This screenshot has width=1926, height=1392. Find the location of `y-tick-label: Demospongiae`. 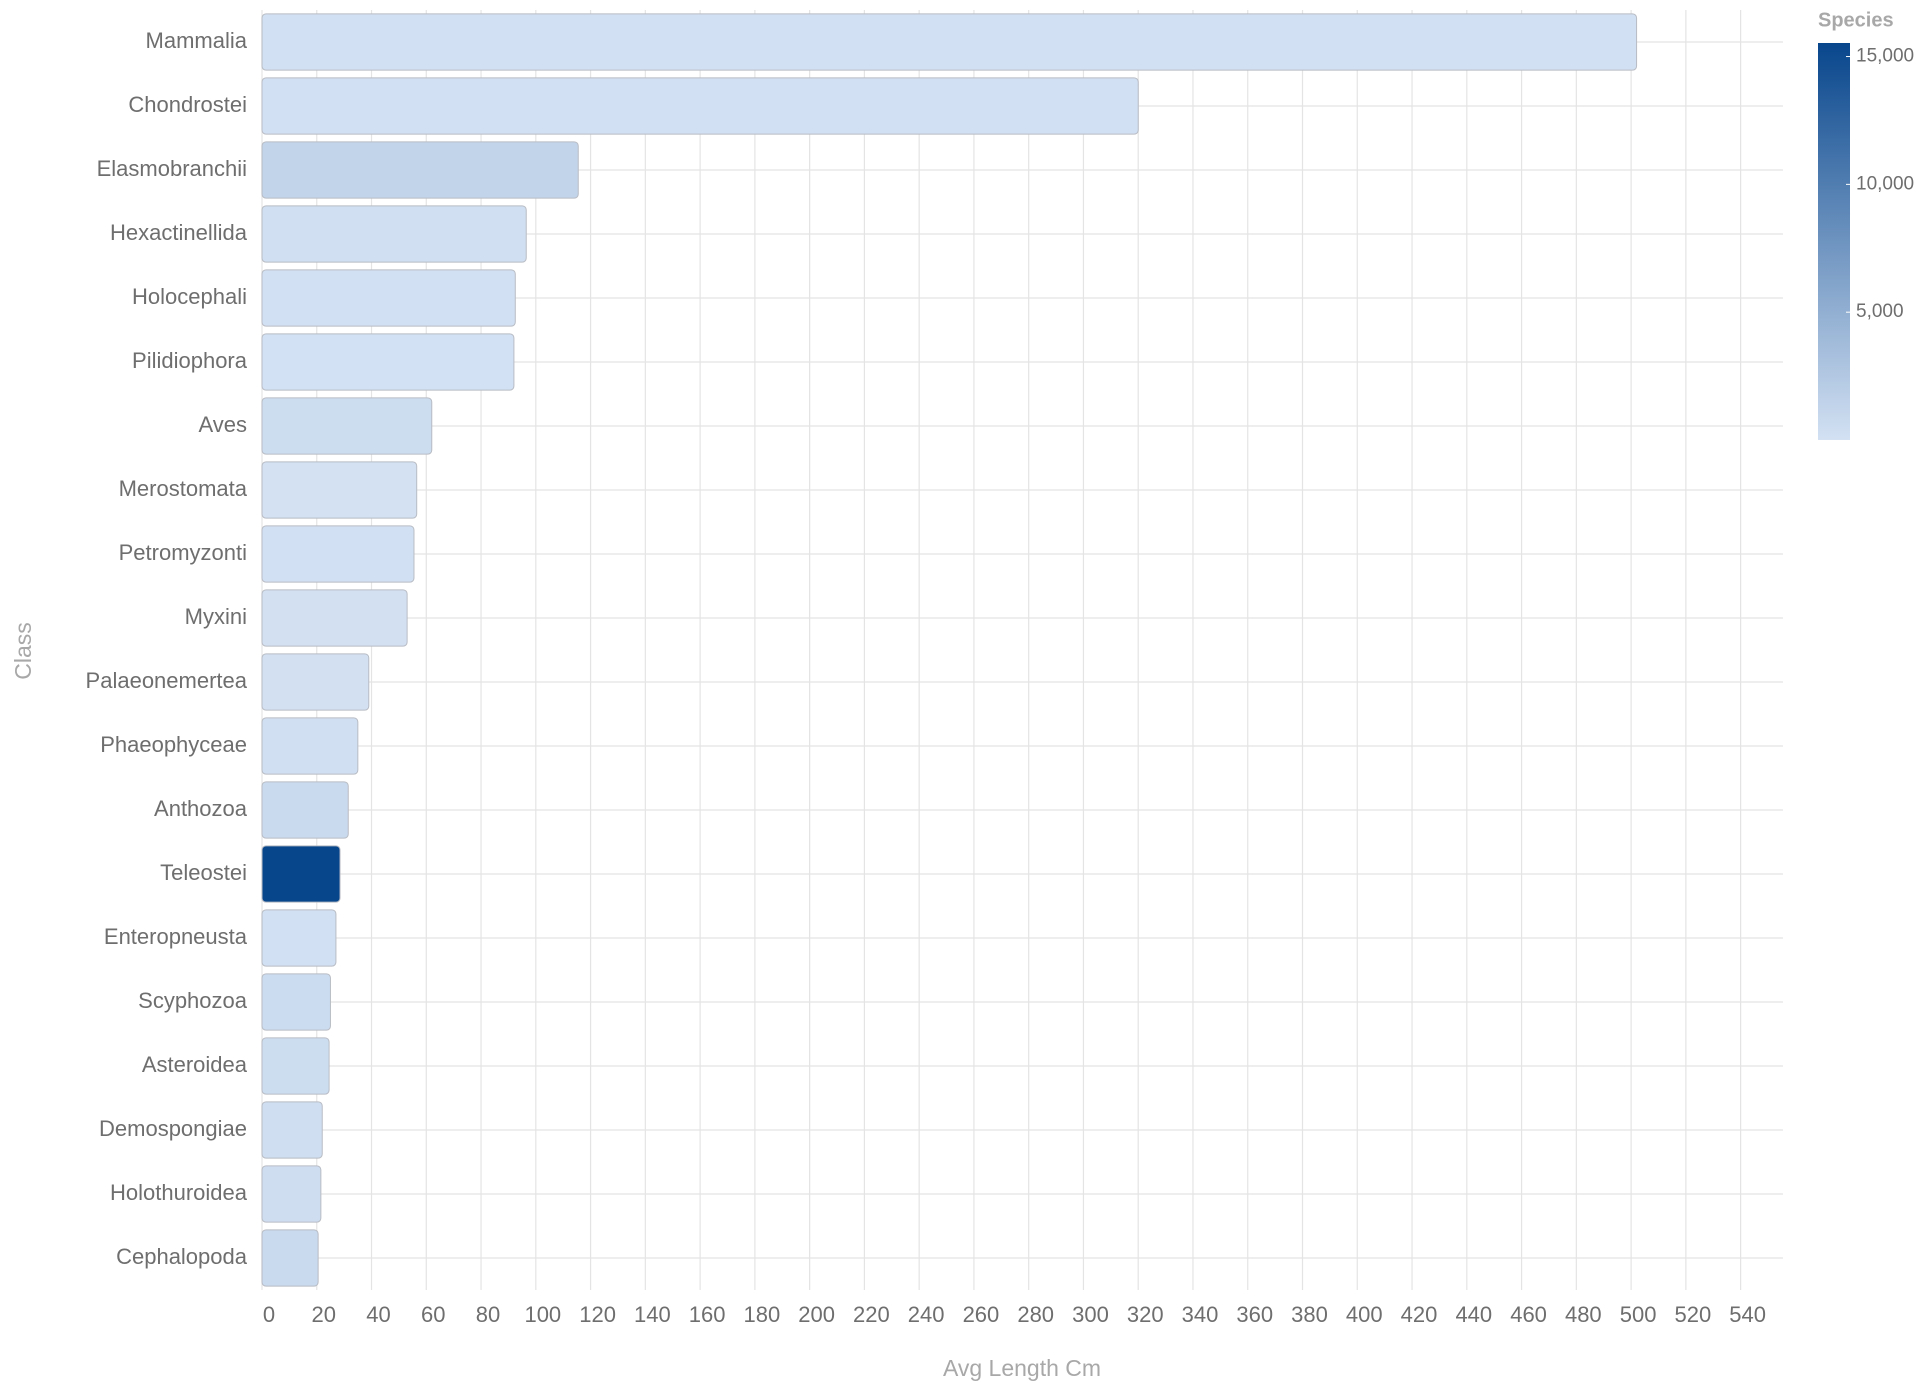

y-tick-label: Demospongiae is located at coordinates (173, 1128).